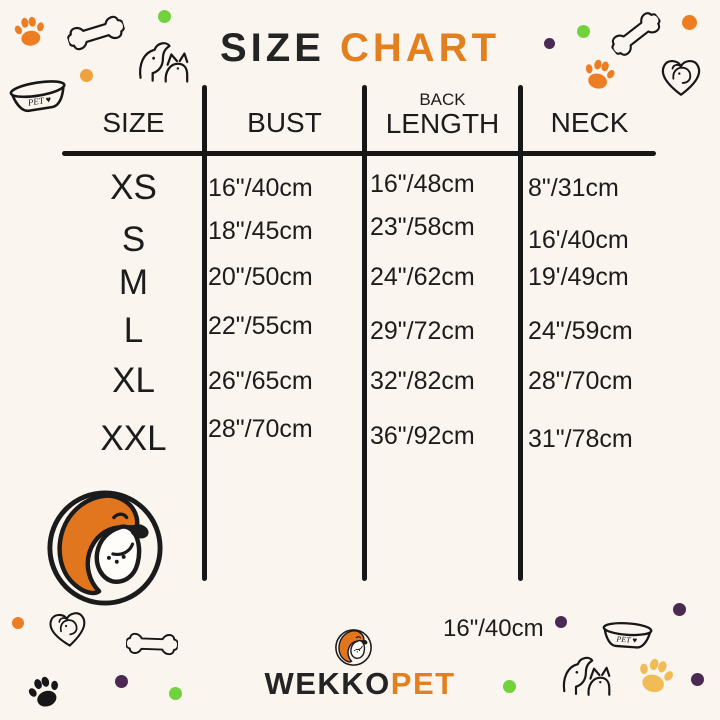 The width and height of the screenshot is (720, 720). What do you see at coordinates (360, 381) in the screenshot?
I see `table-row: XL 26"/65cm 32"/82cm 28"/70cm` at bounding box center [360, 381].